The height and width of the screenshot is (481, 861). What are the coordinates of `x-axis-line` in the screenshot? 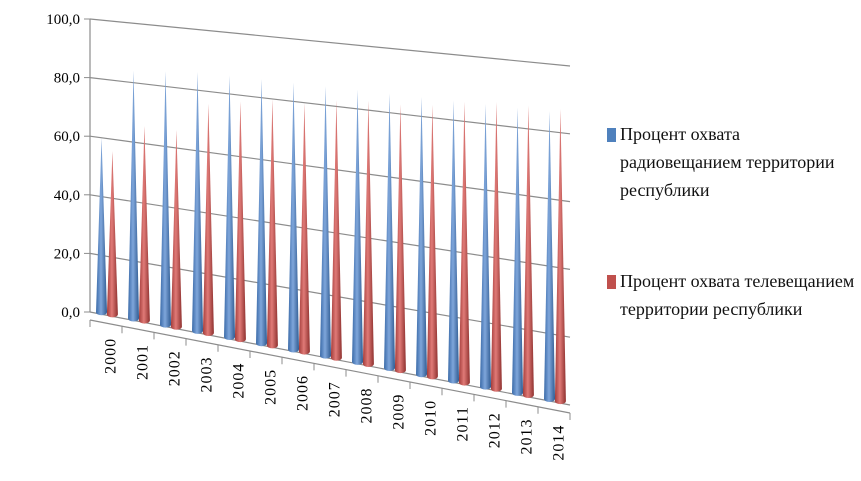 It's located at (330, 366).